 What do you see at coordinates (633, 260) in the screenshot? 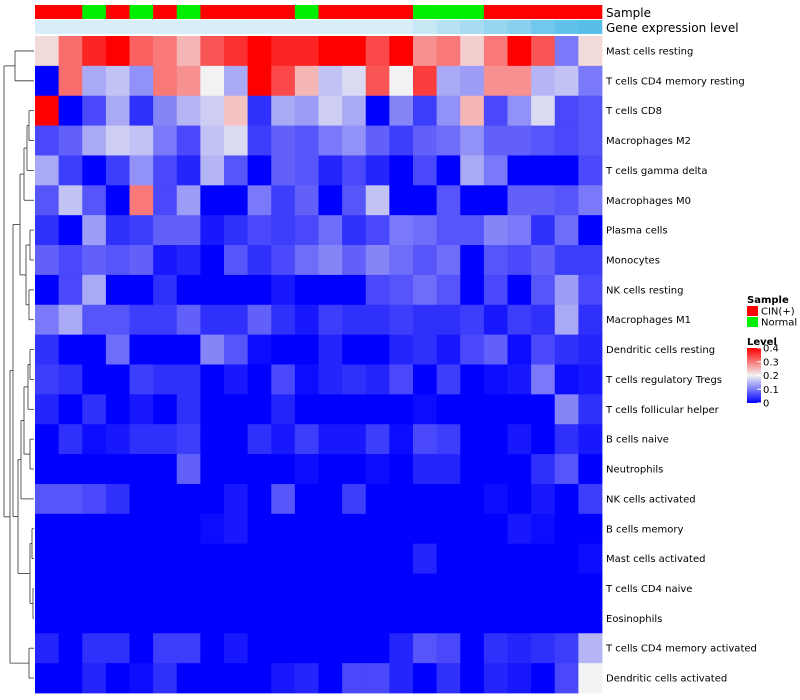
I see `row-label: Monocytes` at bounding box center [633, 260].